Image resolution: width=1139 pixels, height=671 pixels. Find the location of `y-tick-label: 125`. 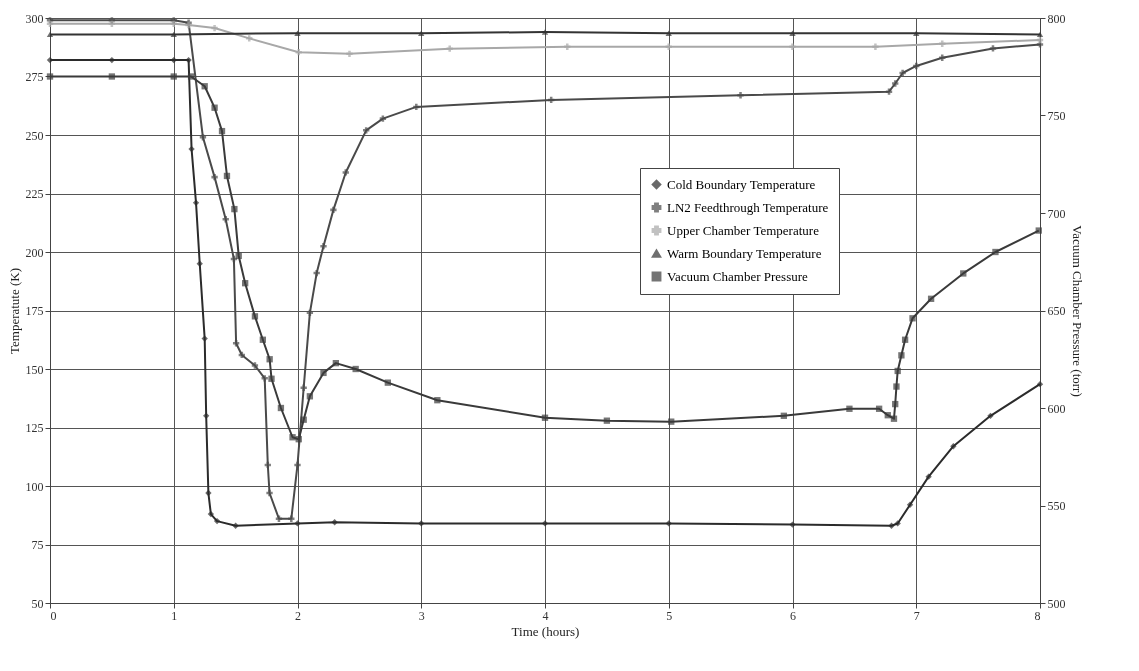

y-tick-label: 125 is located at coordinates (34, 428).